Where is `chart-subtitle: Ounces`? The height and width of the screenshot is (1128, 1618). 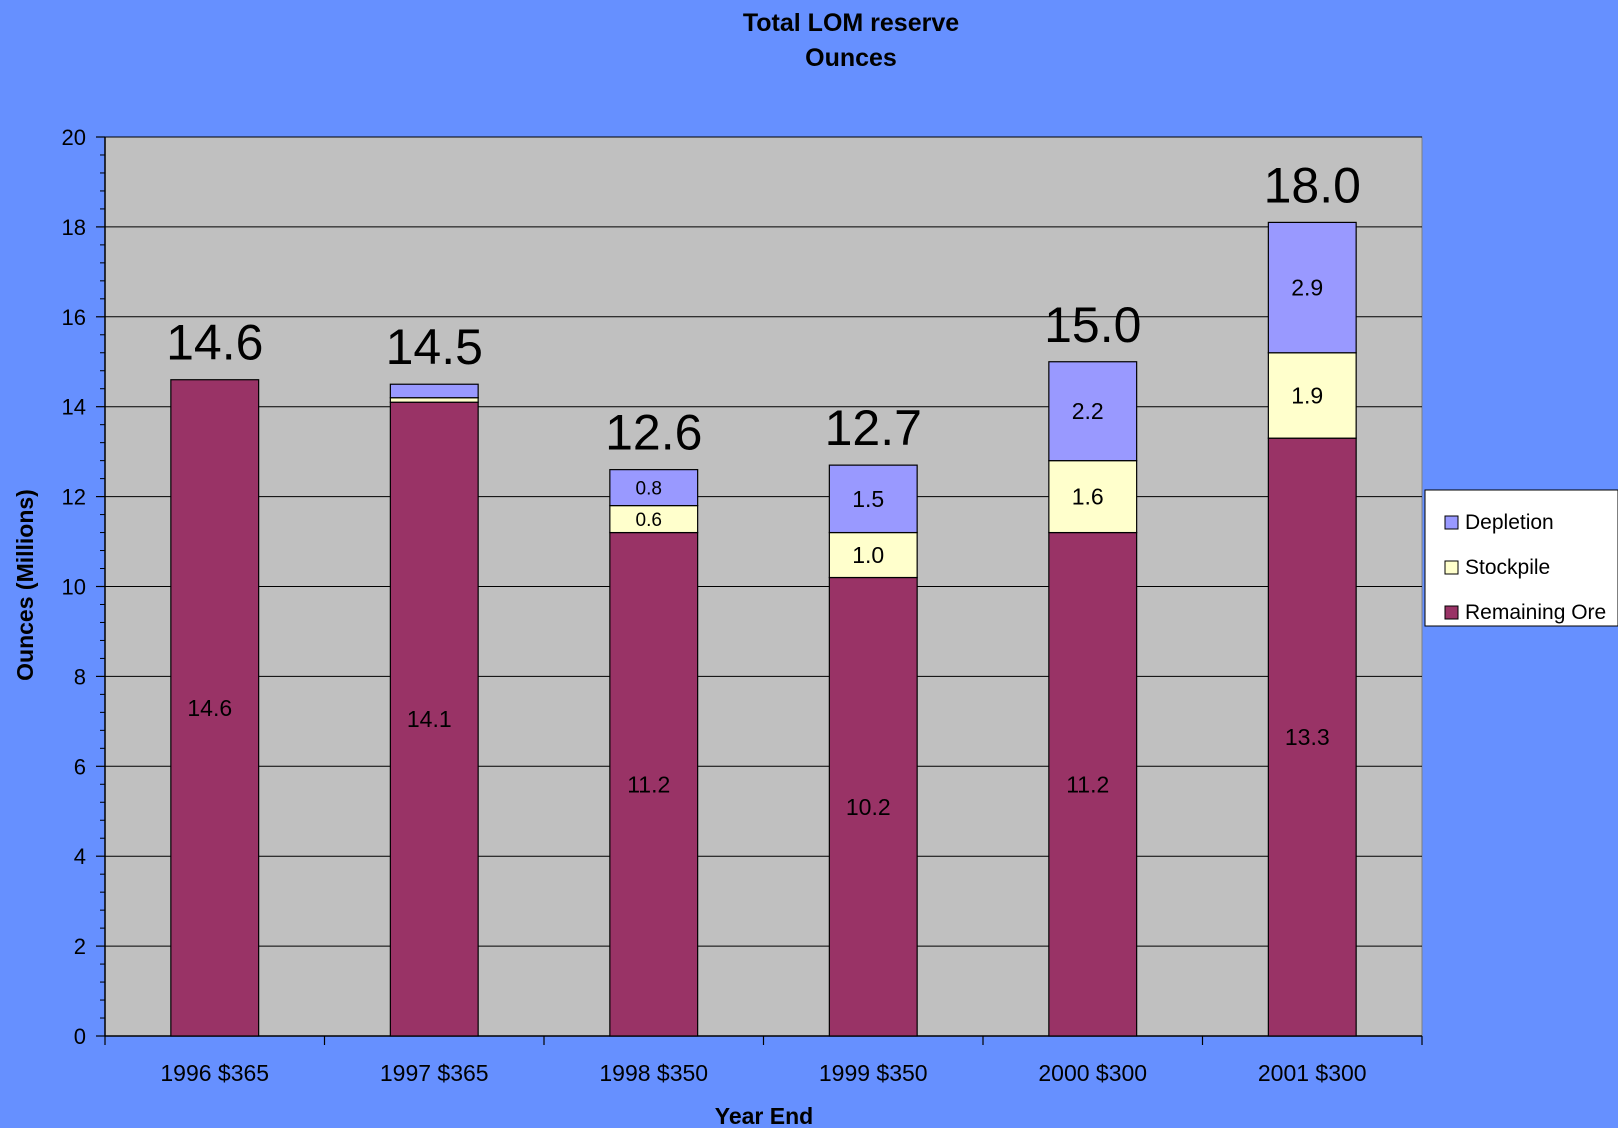 chart-subtitle: Ounces is located at coordinates (851, 58).